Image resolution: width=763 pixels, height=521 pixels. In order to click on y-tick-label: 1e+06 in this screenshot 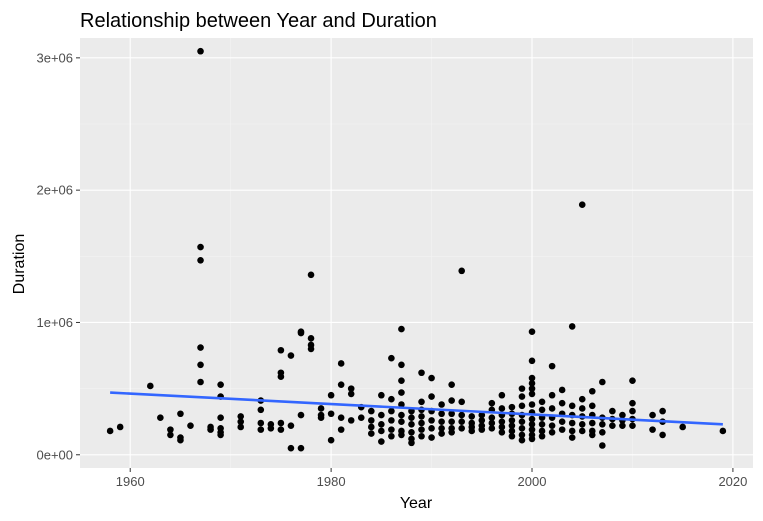, I will do `click(54, 322)`.